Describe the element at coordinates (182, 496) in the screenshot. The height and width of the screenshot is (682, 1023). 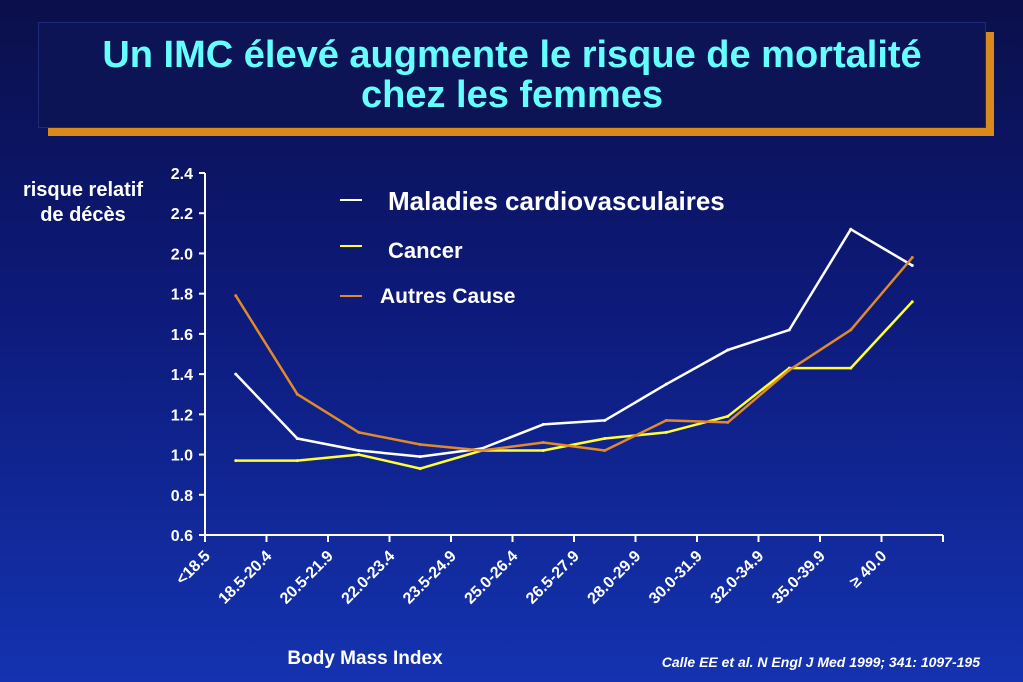
I see `y-tick-label: 0.8` at that location.